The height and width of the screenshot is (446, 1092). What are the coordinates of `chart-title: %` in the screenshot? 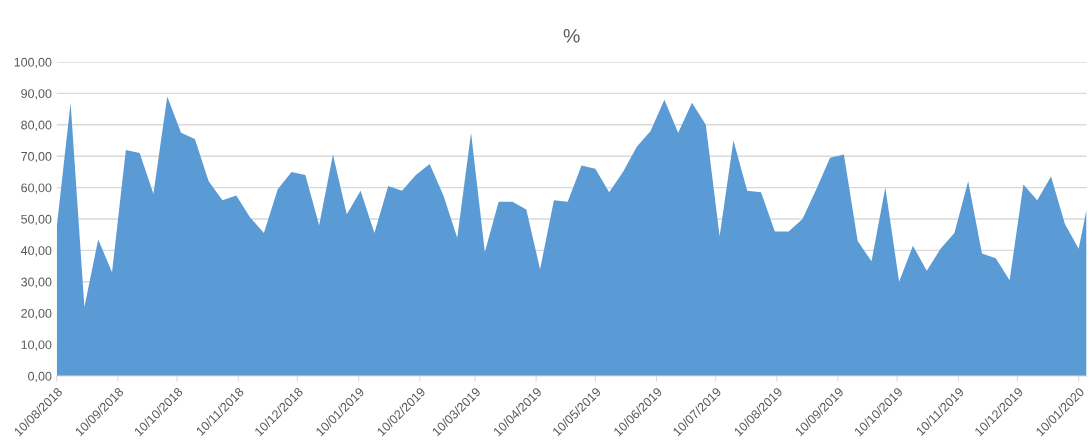 It's located at (571, 36).